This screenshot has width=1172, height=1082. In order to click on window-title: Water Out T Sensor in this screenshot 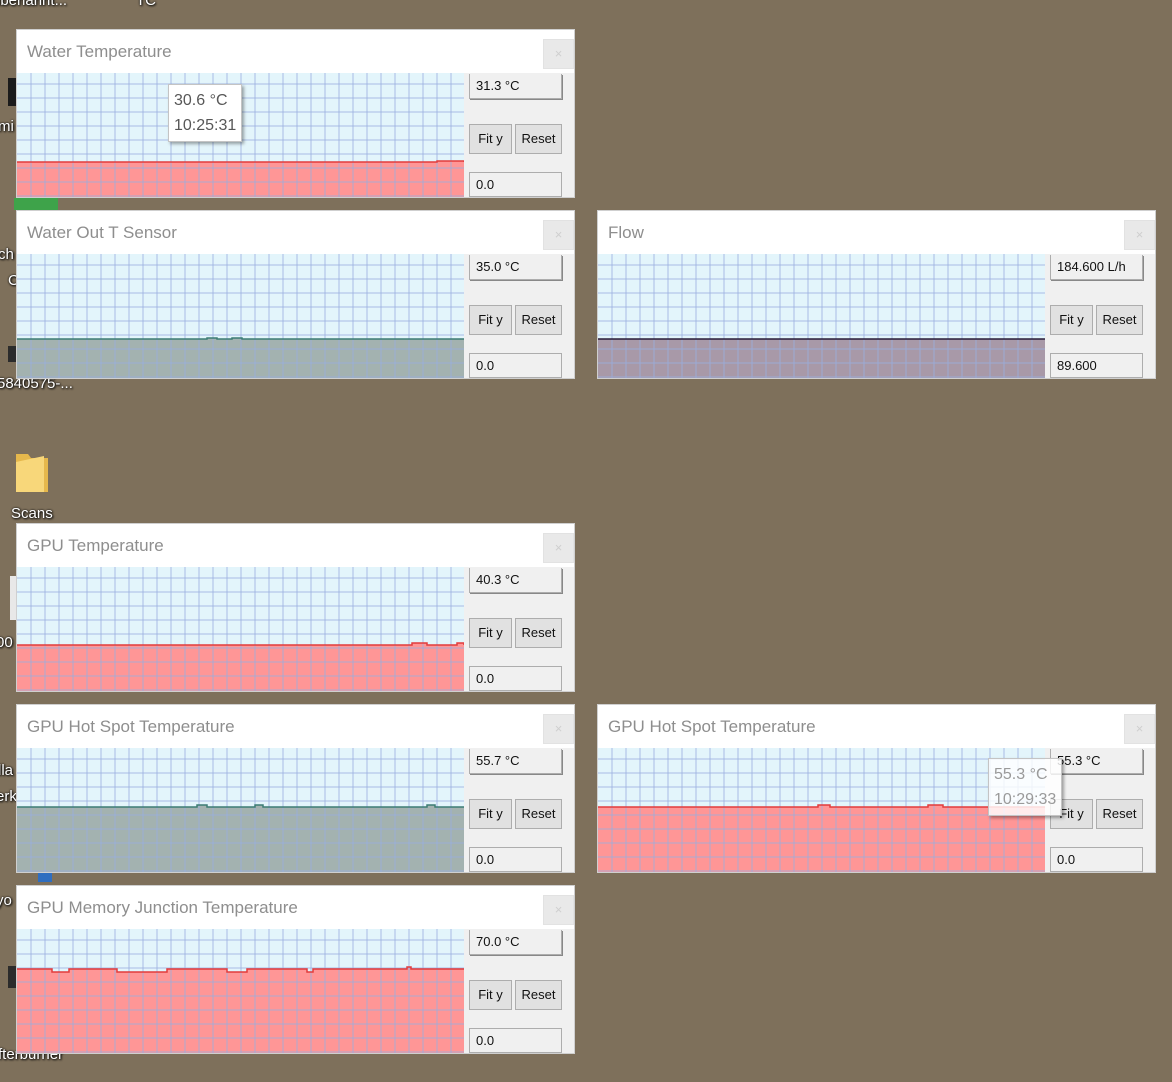, I will do `click(102, 232)`.